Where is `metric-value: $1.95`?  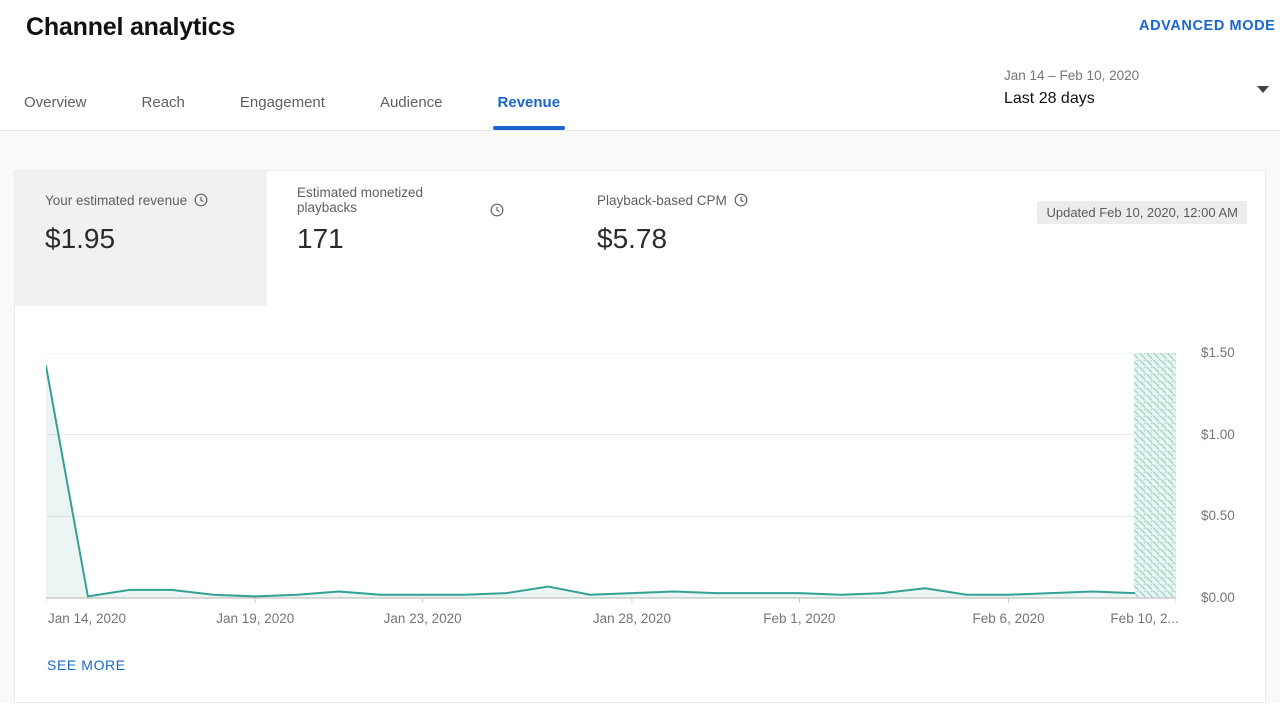
metric-value: $1.95 is located at coordinates (80, 238).